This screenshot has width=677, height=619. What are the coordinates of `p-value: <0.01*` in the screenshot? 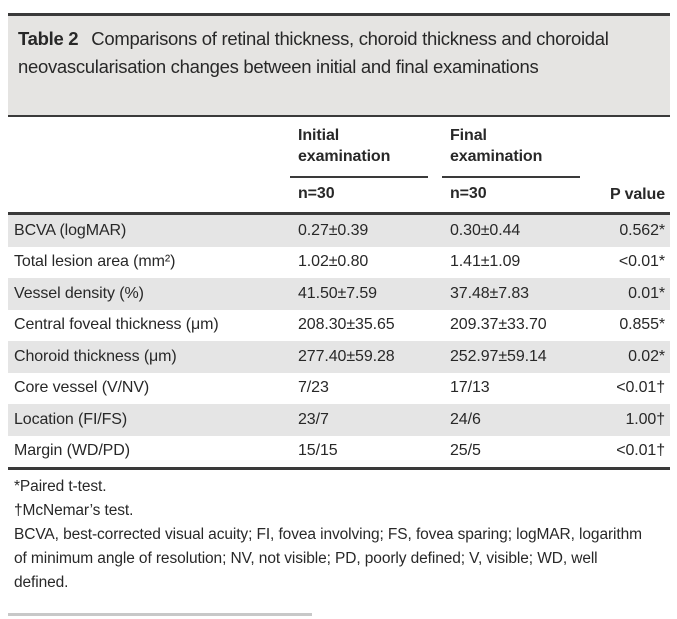 It's located at (641, 262).